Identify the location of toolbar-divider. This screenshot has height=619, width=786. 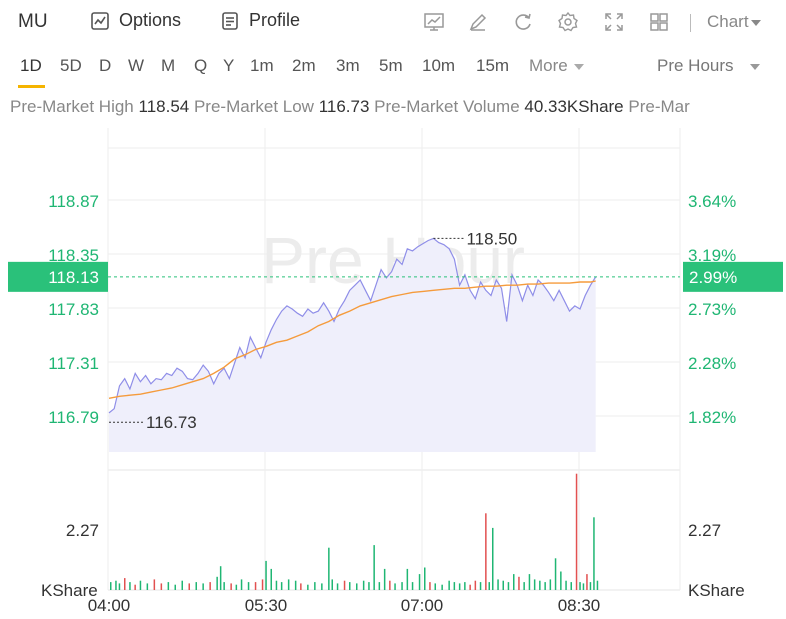
(690, 23).